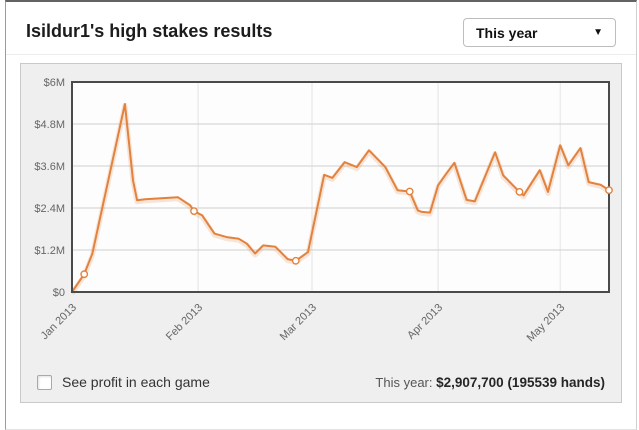 The image size is (639, 430). What do you see at coordinates (598, 32) in the screenshot?
I see `chevron-down-icon: ▼` at bounding box center [598, 32].